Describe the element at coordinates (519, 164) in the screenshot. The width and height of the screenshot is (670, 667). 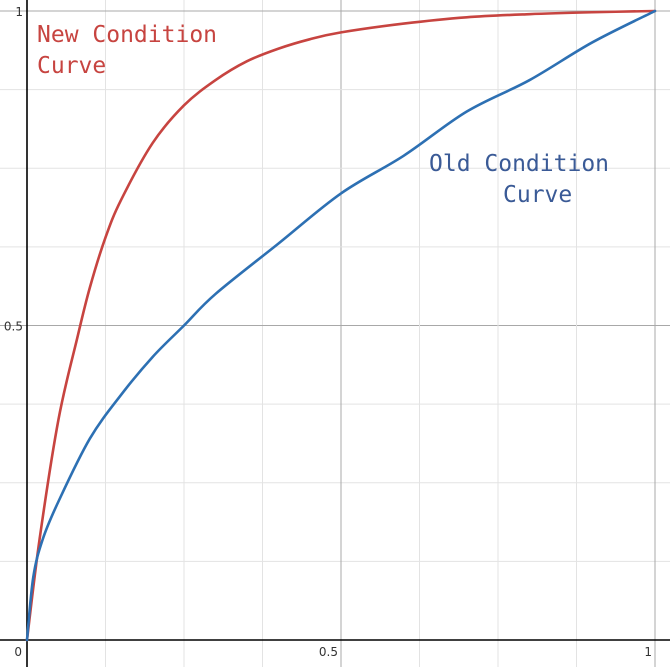
I see `old-condition-label-line-1: Old Condition` at that location.